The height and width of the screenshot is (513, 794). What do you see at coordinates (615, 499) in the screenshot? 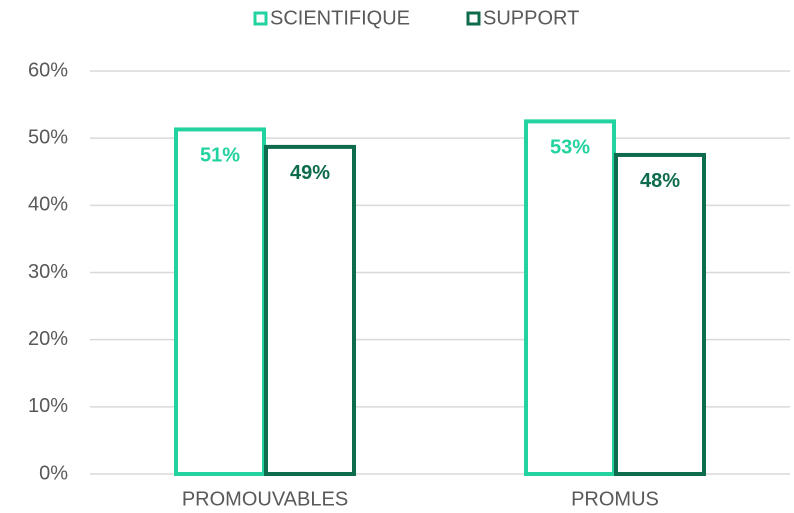
I see `x-tick-label: PROMUS` at bounding box center [615, 499].